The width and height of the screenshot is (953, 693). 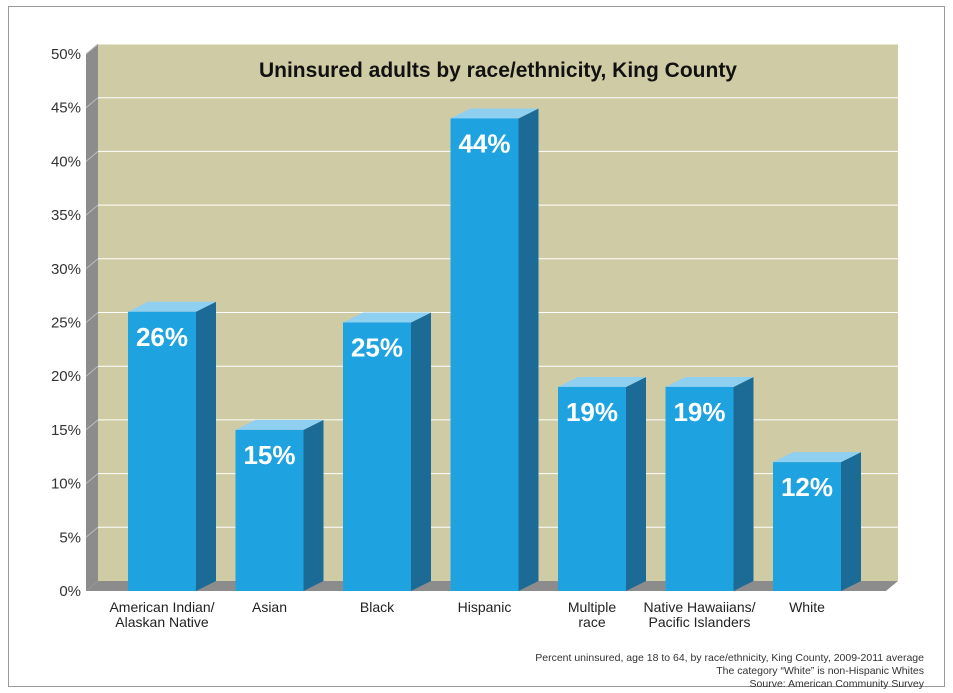 I want to click on x-category-label: Black, so click(x=377, y=607).